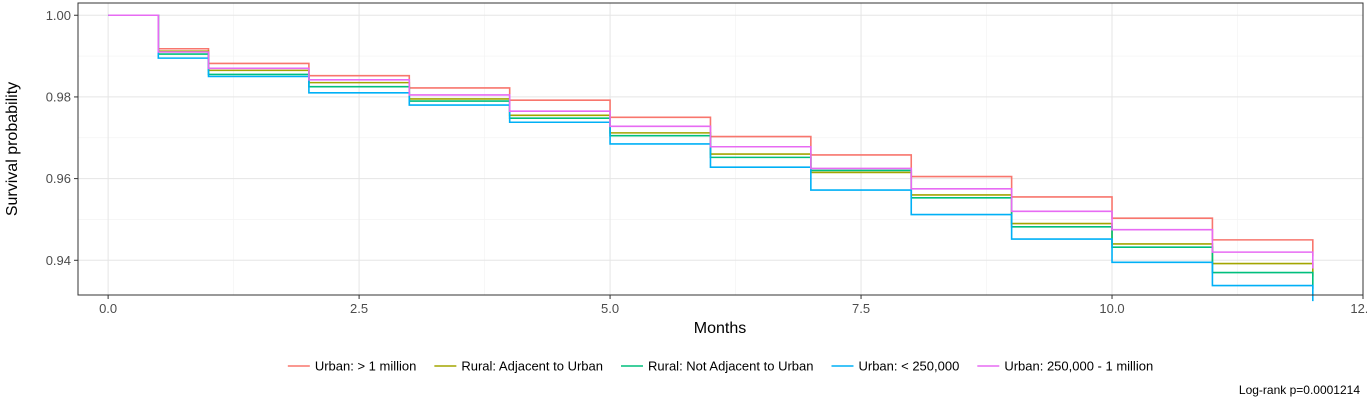  I want to click on y-tick-label: 0.96, so click(58, 178).